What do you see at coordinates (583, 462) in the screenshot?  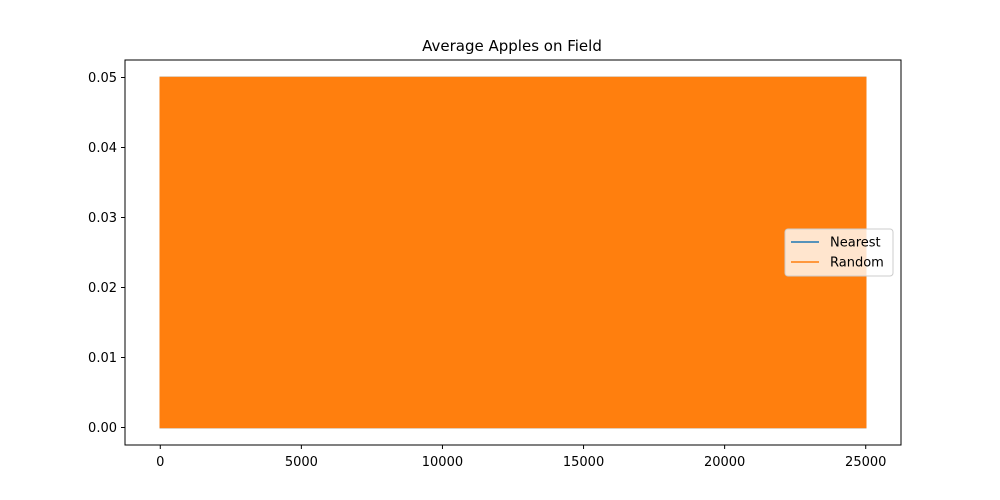 I see `x-tick-label: 15000` at bounding box center [583, 462].